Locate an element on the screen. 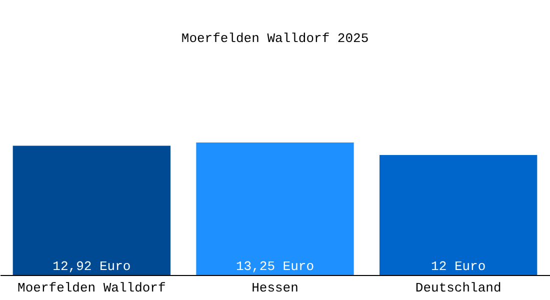 This screenshot has height=300, width=550. x-tick-label: Moerfelden Walldorf is located at coordinates (92, 288).